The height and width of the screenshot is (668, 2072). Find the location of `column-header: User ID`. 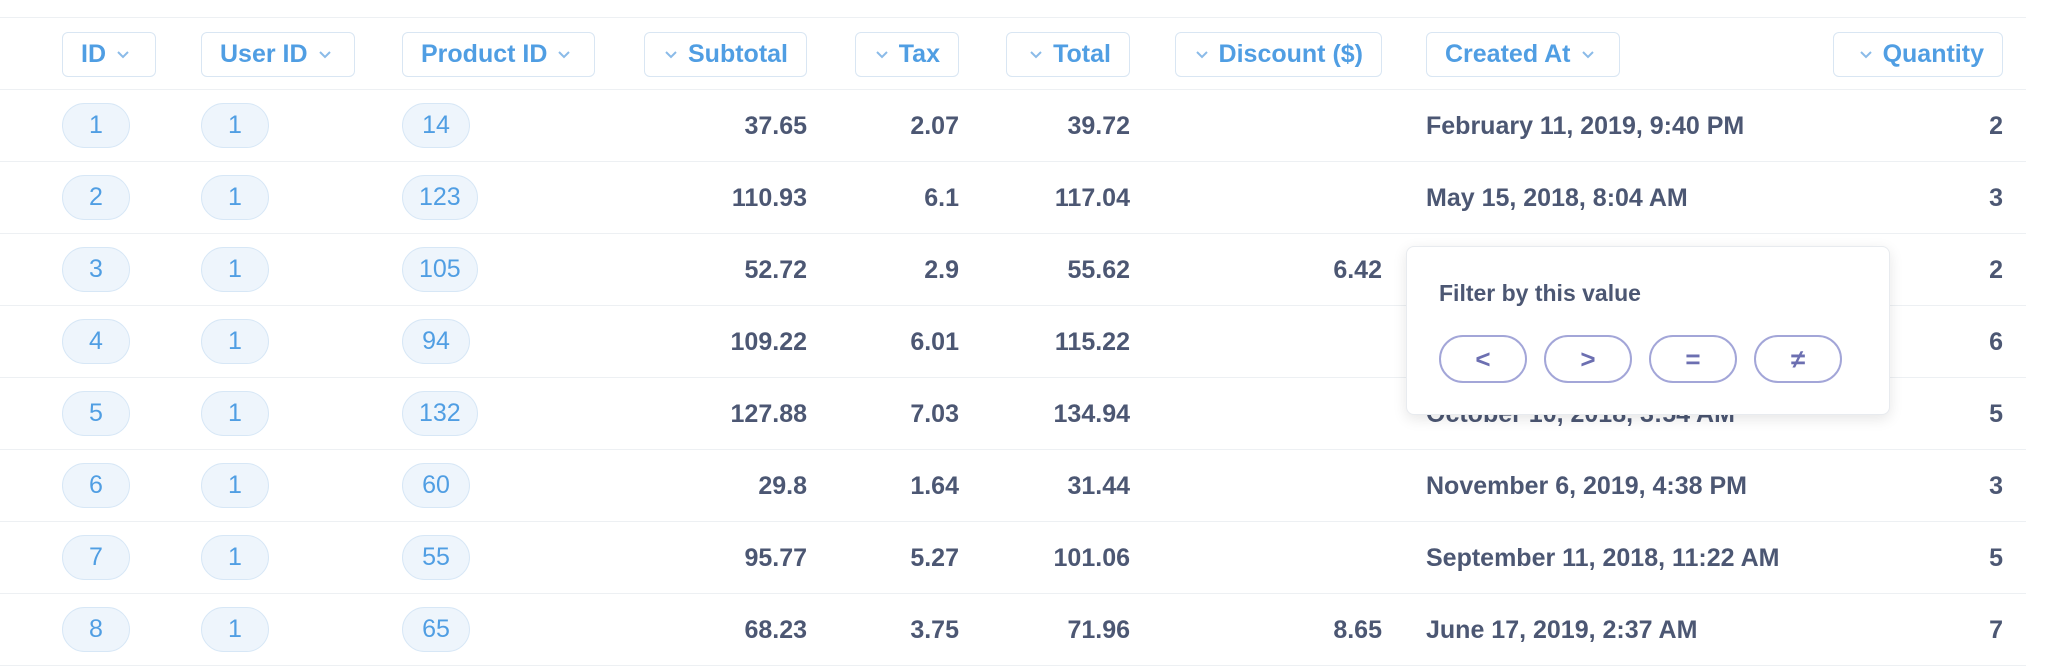

column-header: User ID is located at coordinates (278, 54).